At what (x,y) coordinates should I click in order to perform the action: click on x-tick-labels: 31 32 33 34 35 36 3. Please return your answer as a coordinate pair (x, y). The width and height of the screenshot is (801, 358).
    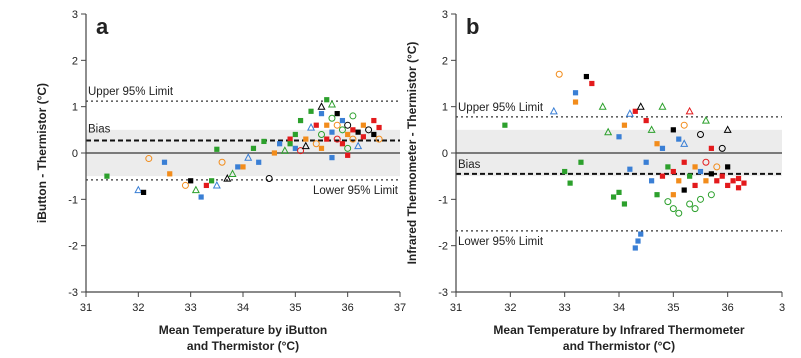
    Looking at the image, I should click on (617, 308).